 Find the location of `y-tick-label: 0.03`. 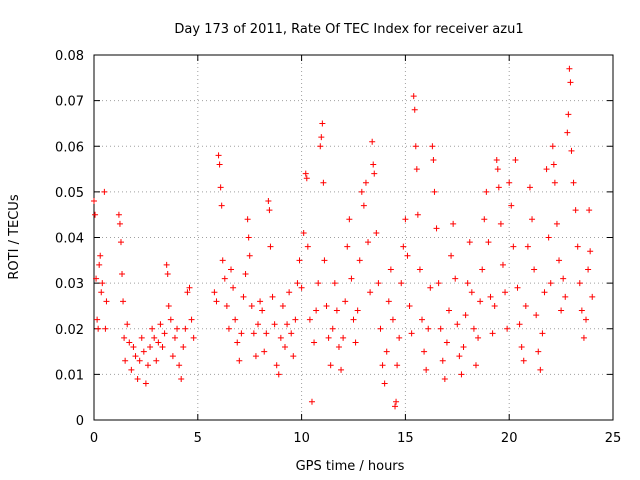

y-tick-label: 0.03 is located at coordinates (69, 284).